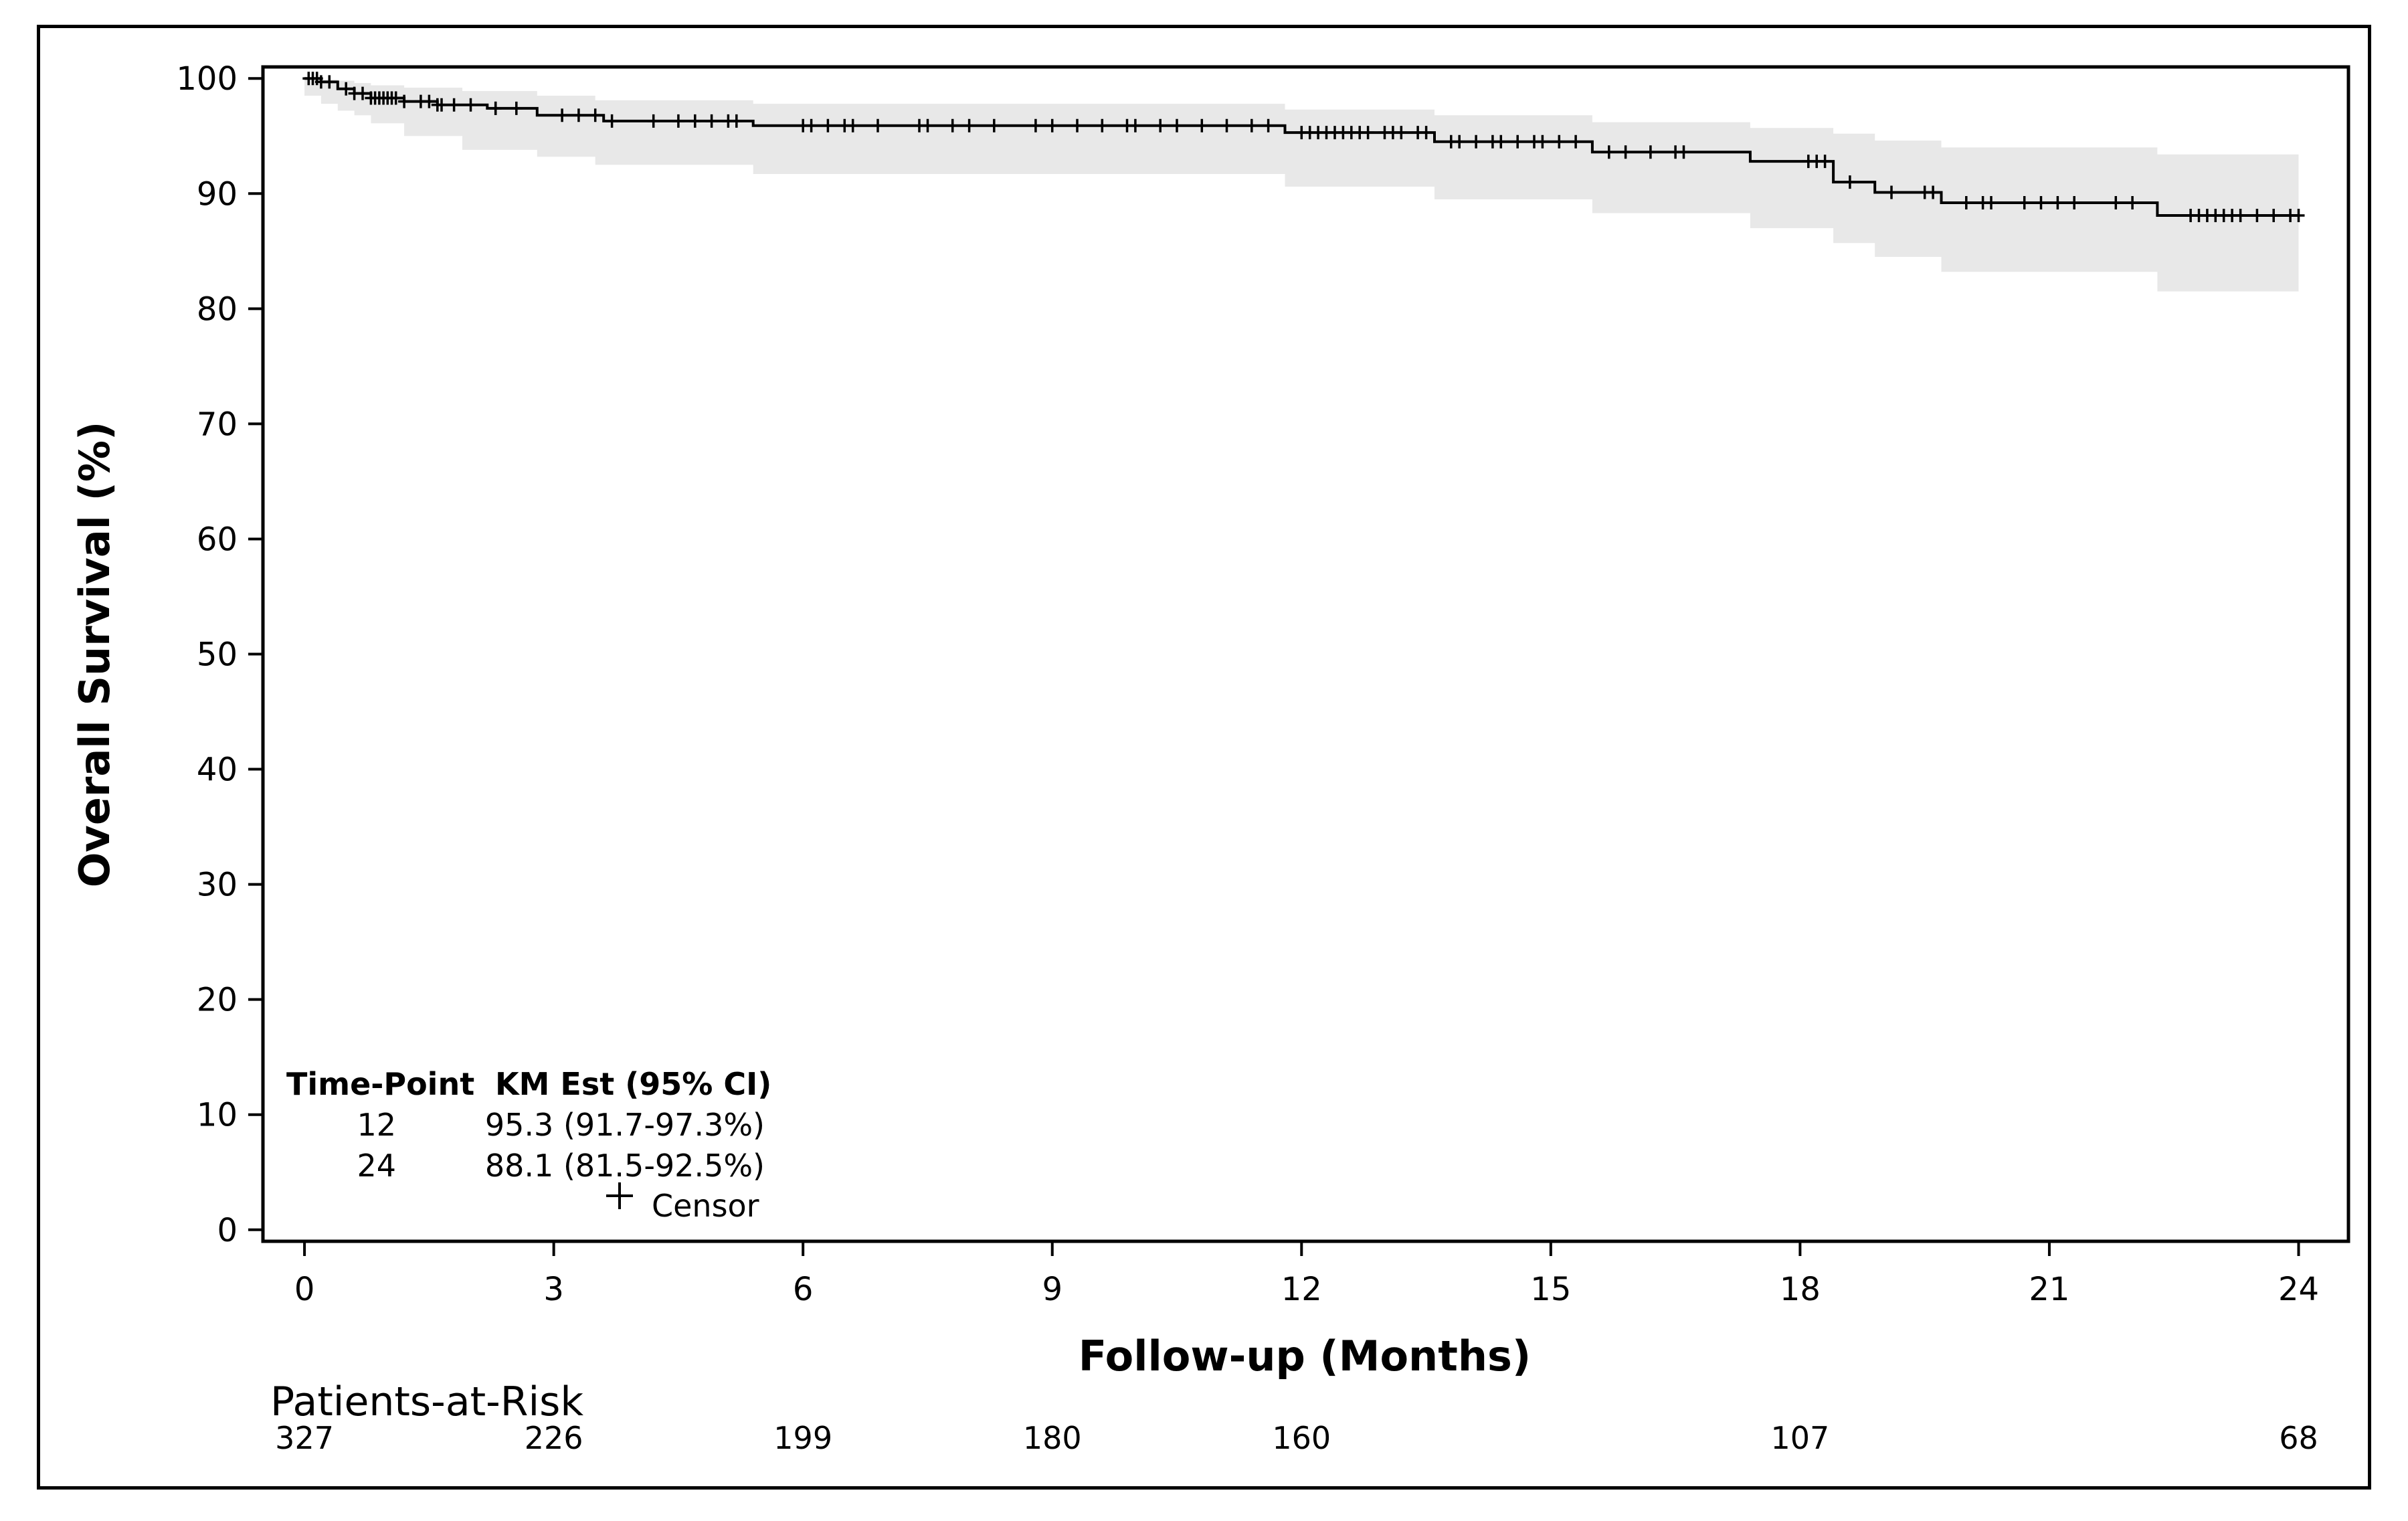 This screenshot has width=2408, height=1521. I want to click on y-tick-label: 10, so click(217, 1115).